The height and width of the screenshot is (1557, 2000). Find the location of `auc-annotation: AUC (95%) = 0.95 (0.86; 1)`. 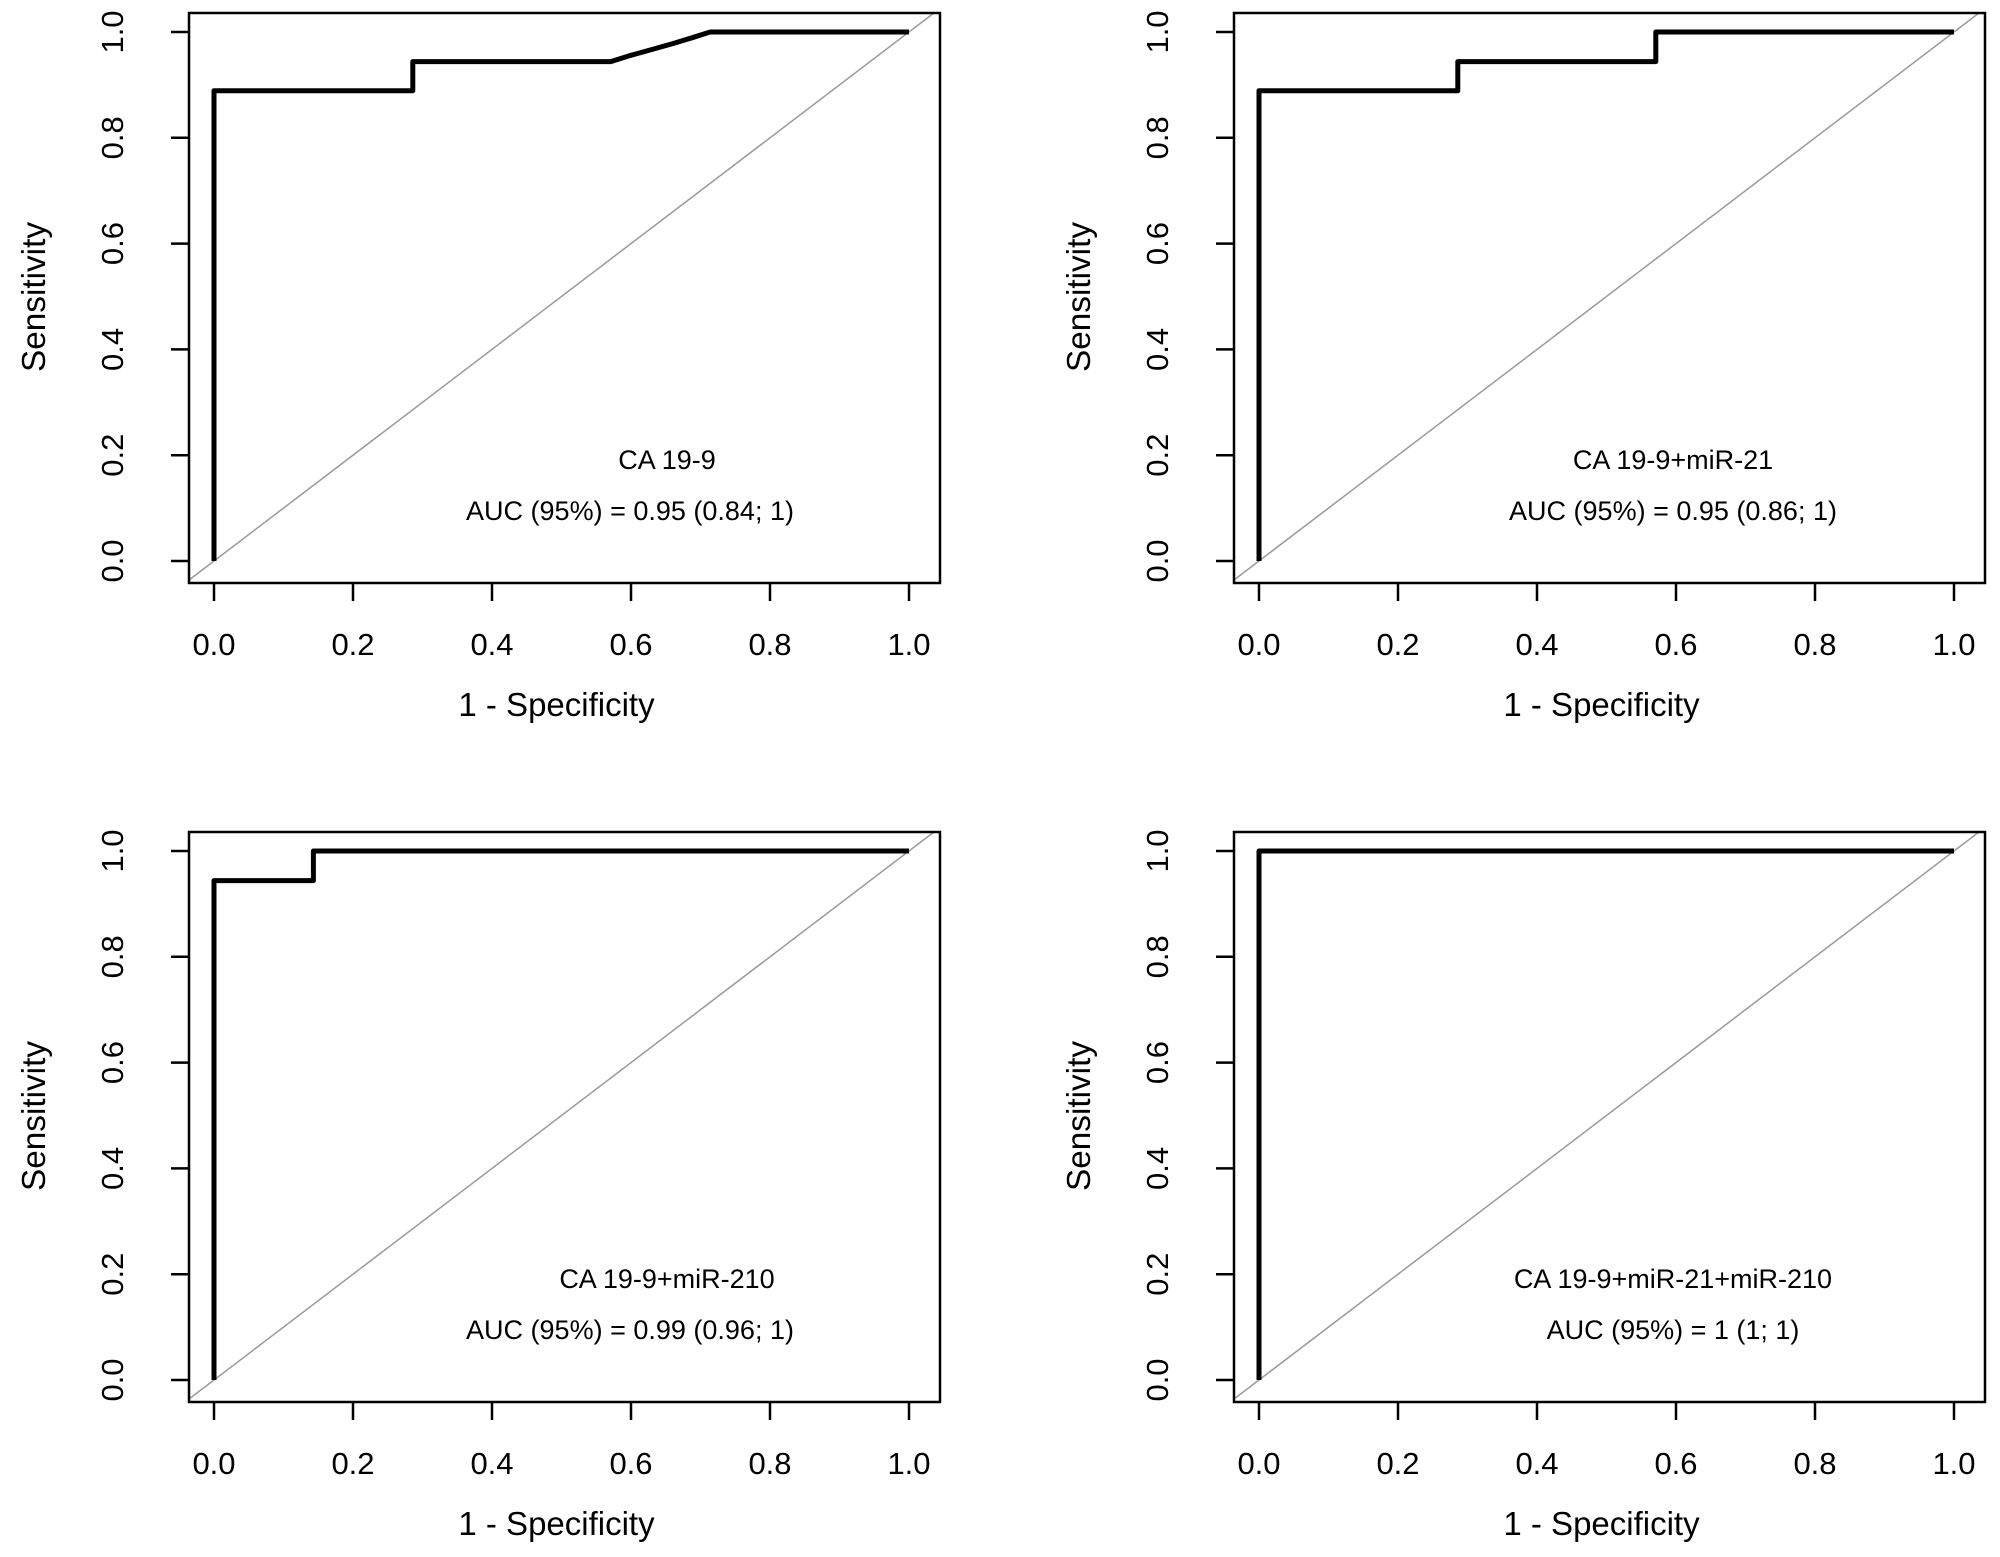

auc-annotation: AUC (95%) = 0.95 (0.86; 1) is located at coordinates (1673, 511).